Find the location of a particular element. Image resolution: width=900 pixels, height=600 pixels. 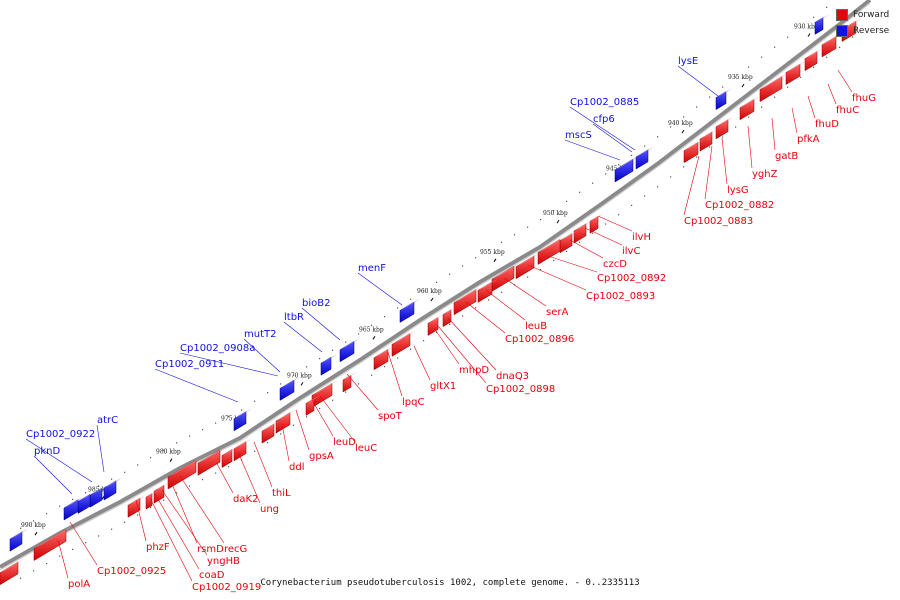

gene-label: leuC is located at coordinates (366, 448).